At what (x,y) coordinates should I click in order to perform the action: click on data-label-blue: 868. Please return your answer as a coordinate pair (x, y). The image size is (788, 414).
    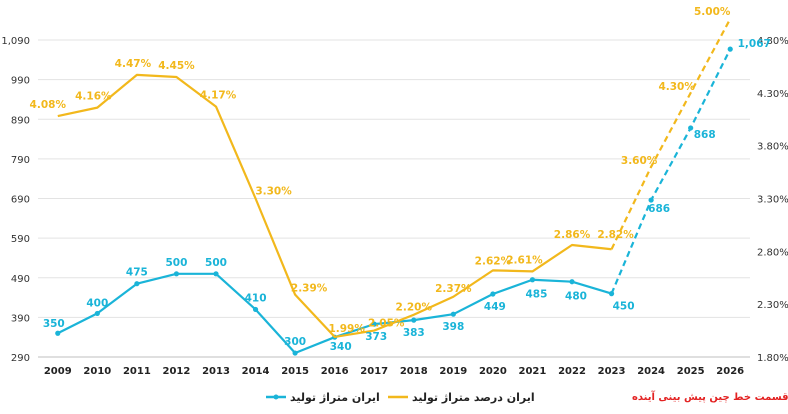
    Looking at the image, I should click on (705, 135).